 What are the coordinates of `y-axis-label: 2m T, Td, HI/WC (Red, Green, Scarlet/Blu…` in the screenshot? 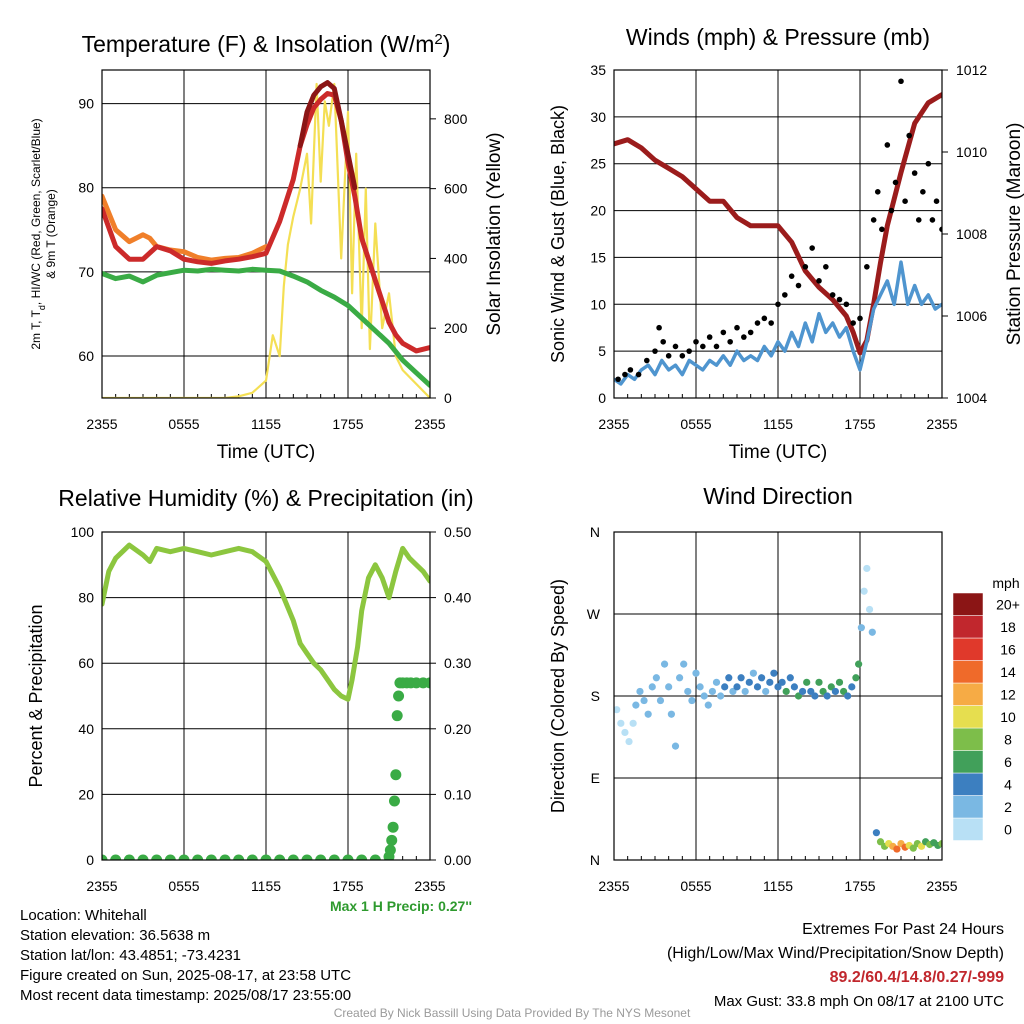 It's located at (38, 233).